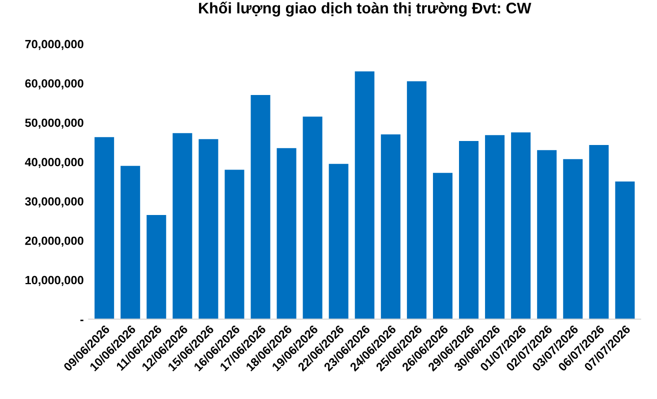  Describe the element at coordinates (365, 9) in the screenshot. I see `chart-title: Khối lượng giao dịch toàn thị trường Đvt: CW` at that location.